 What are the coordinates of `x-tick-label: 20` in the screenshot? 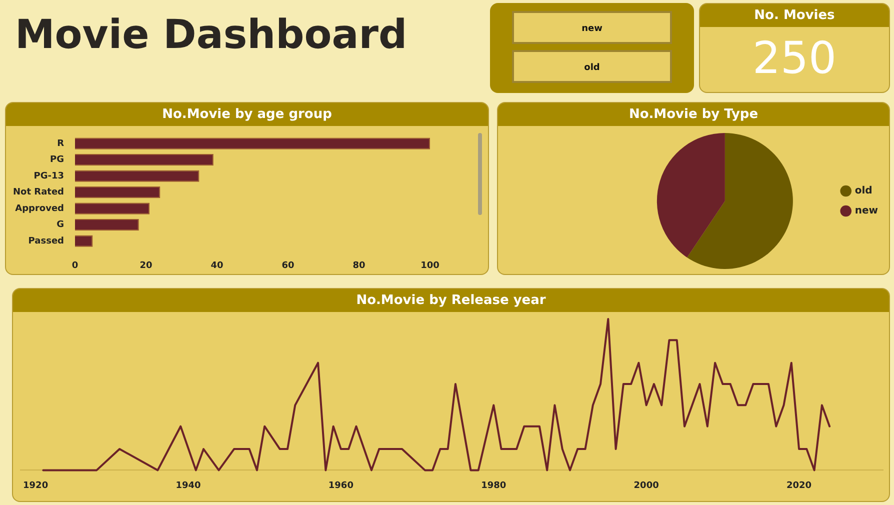 It's located at (146, 265).